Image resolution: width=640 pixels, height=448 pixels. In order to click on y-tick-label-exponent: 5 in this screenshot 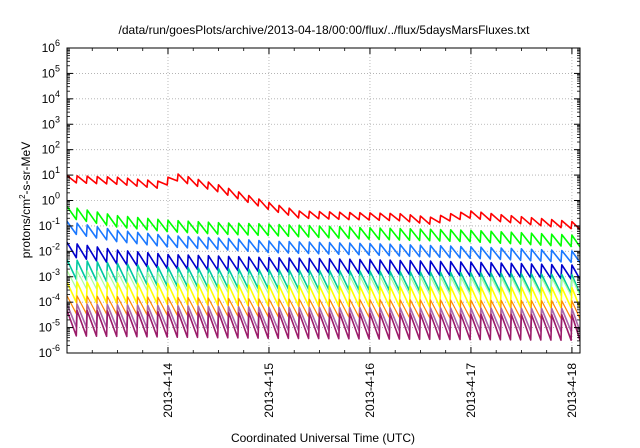, I will do `click(57, 68)`.